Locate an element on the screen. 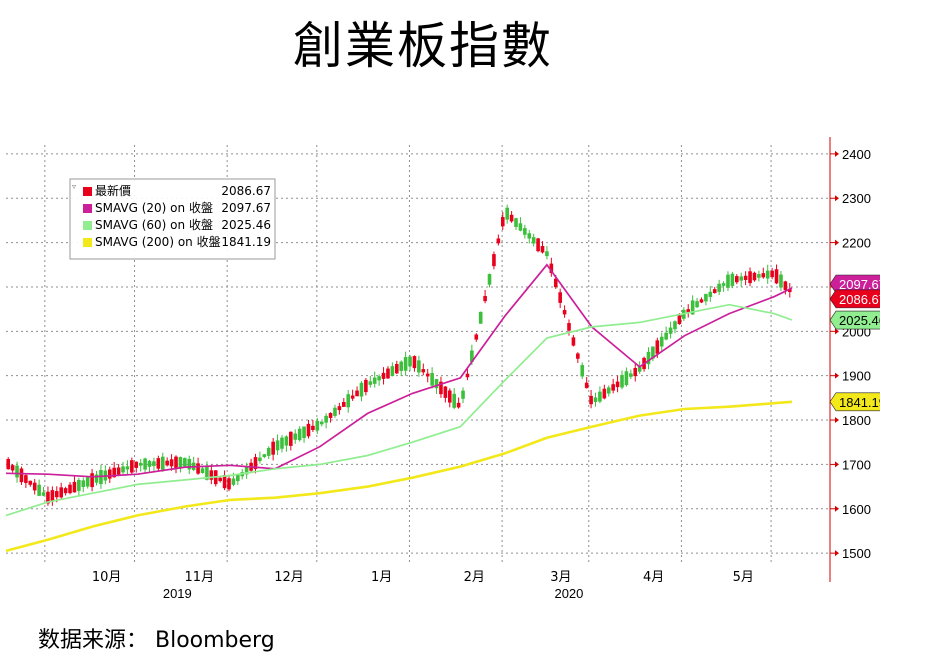  value-tag-label: 1841.19 is located at coordinates (859, 402).